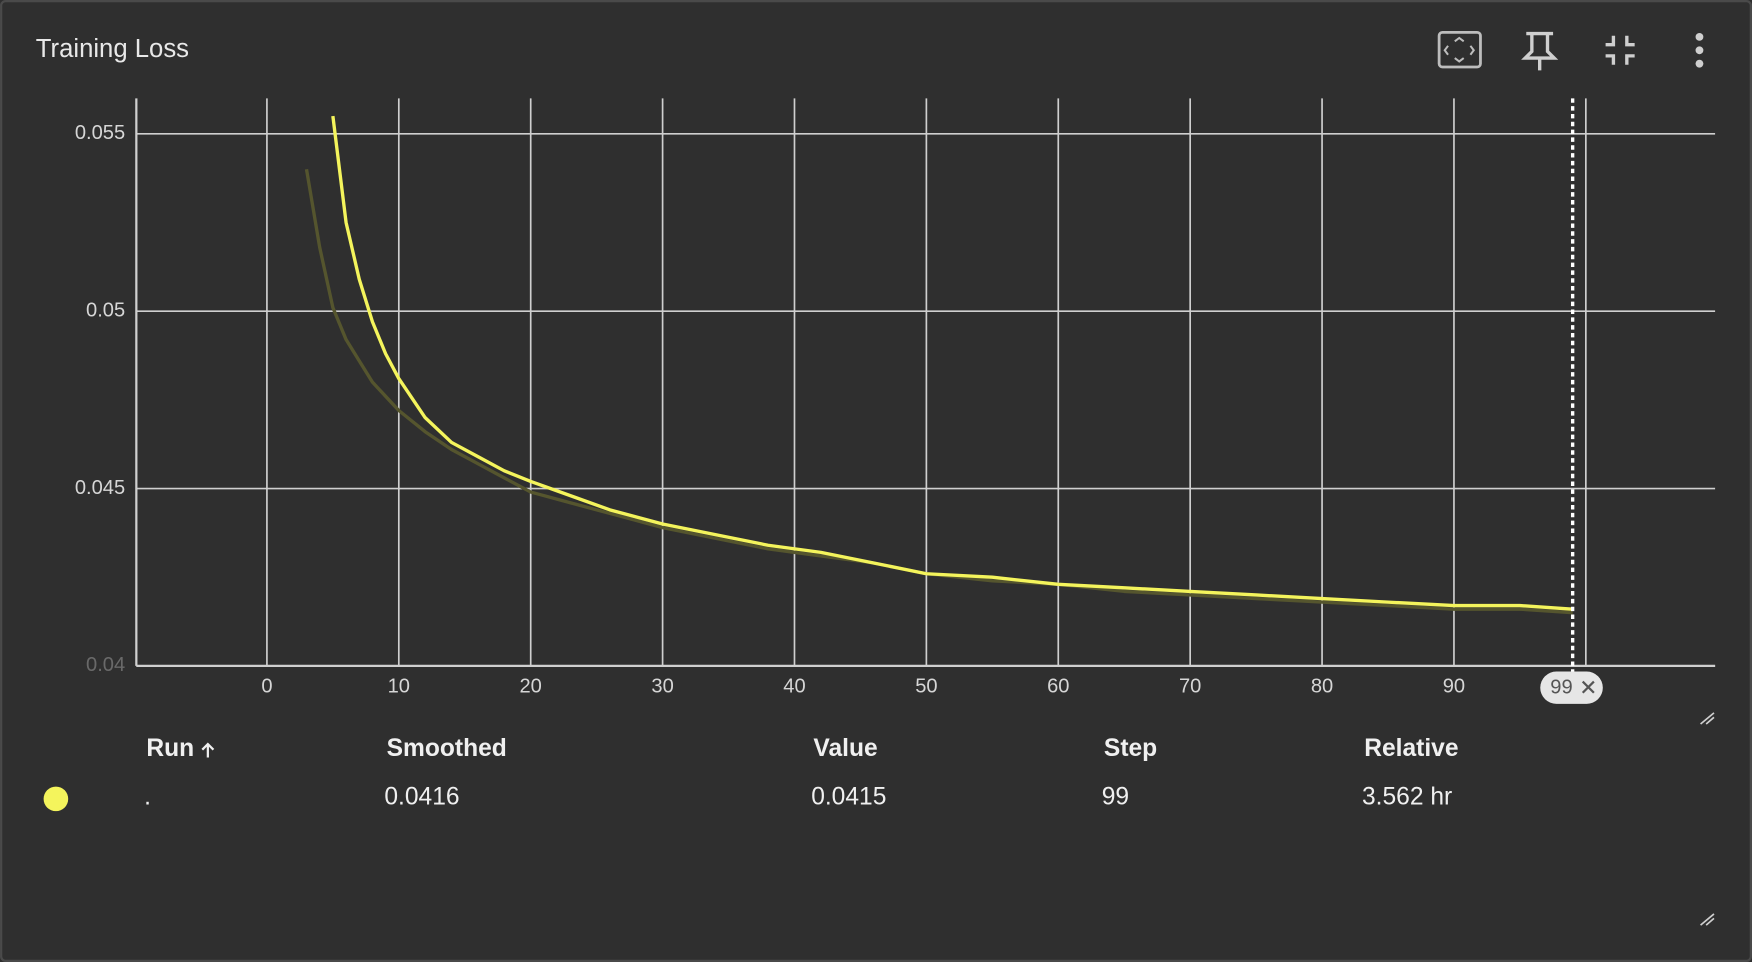 Image resolution: width=1752 pixels, height=962 pixels. Describe the element at coordinates (531, 686) in the screenshot. I see `x-tick-label: 20` at that location.